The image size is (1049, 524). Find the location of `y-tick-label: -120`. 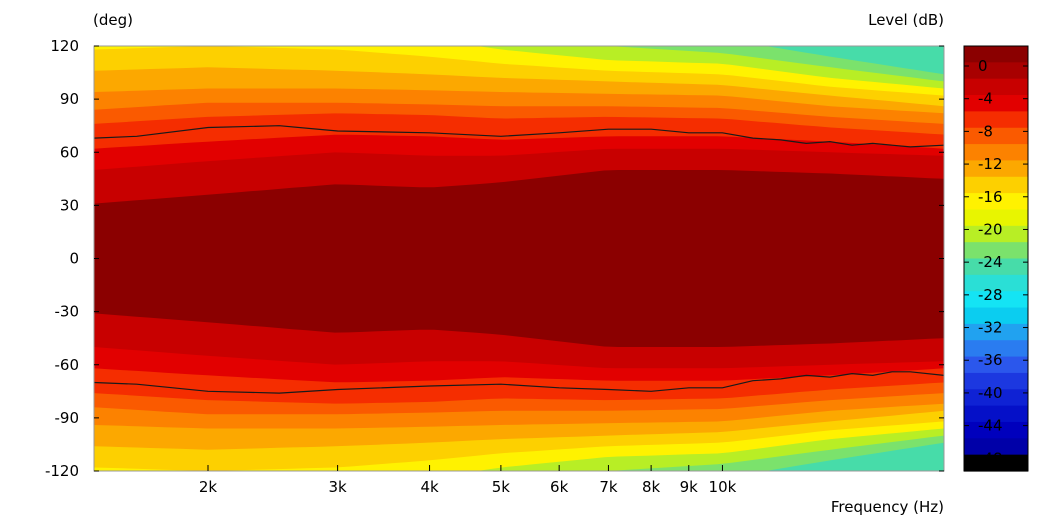

y-tick-label: -120 is located at coordinates (62, 471).